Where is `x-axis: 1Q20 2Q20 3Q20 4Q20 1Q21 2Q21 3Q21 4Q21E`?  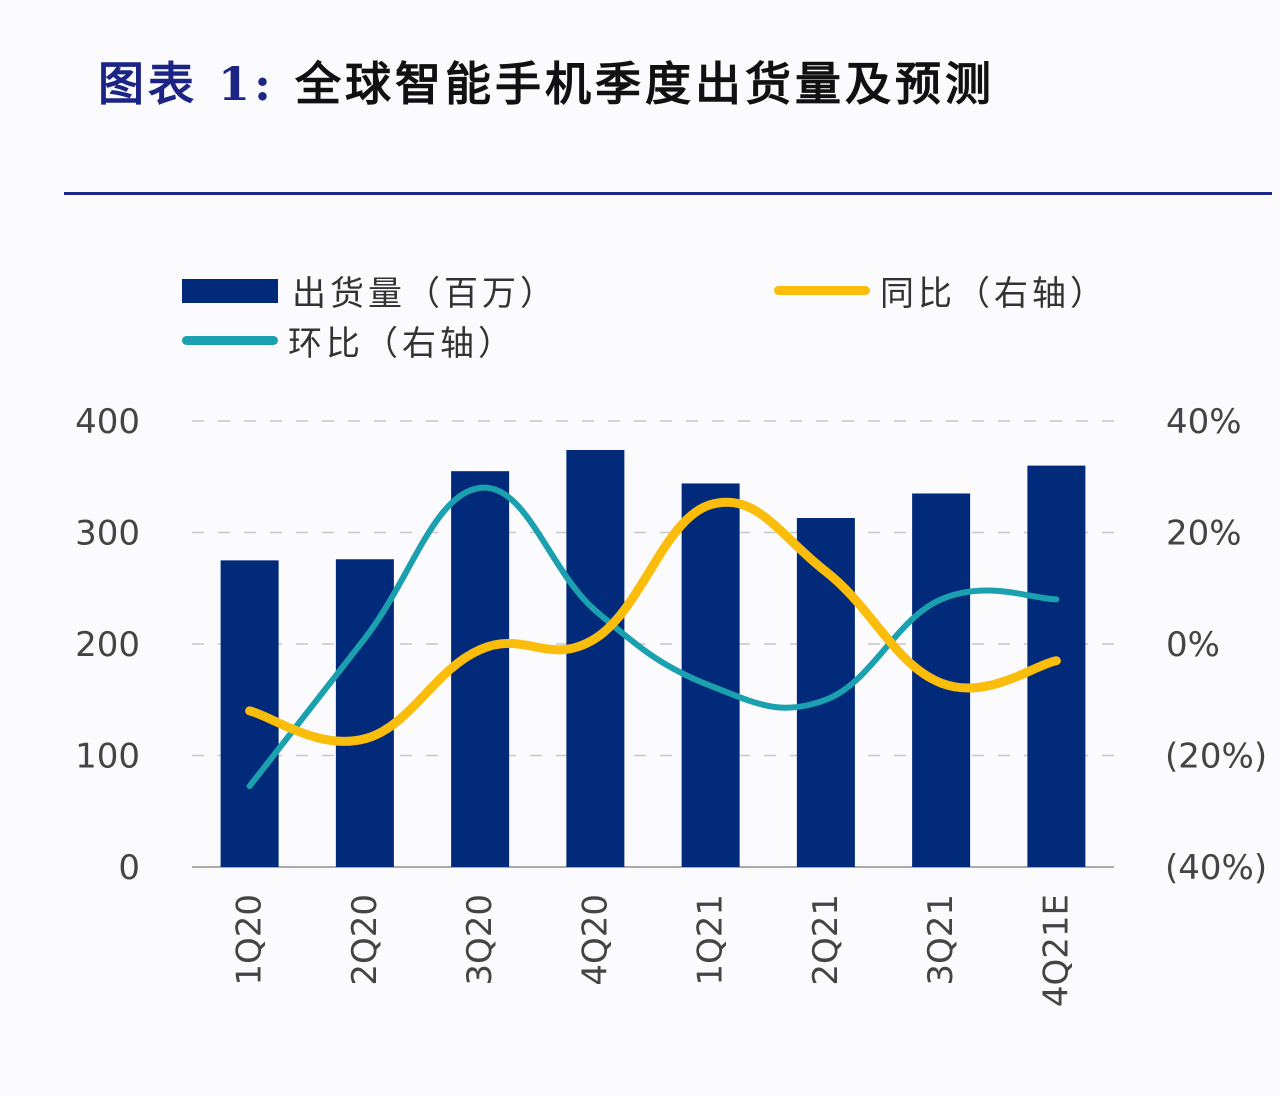
x-axis: 1Q20 2Q20 3Q20 4Q20 1Q21 2Q21 3Q21 4Q21E is located at coordinates (653, 950).